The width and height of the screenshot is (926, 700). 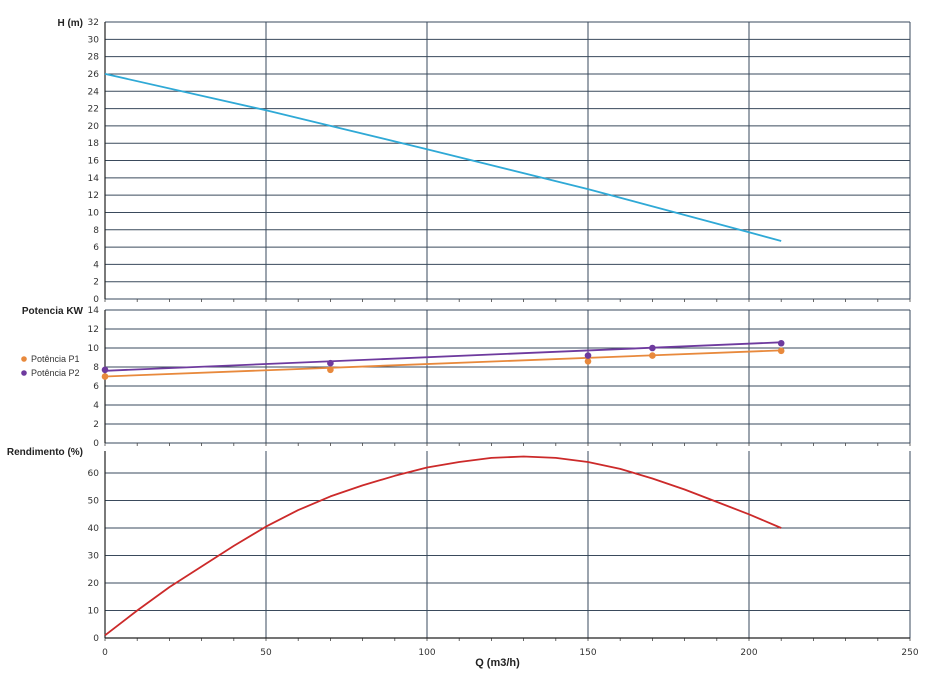 What do you see at coordinates (96, 300) in the screenshot?
I see `head-y-tick-label: 0` at bounding box center [96, 300].